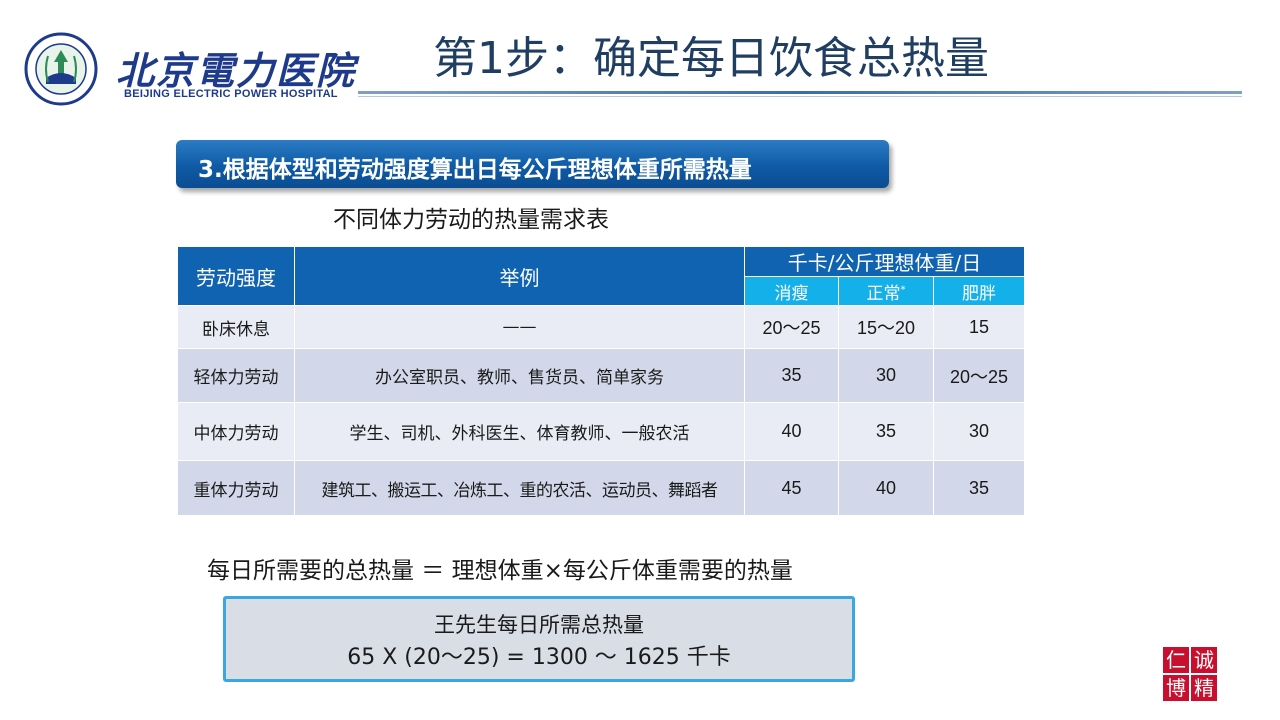 This screenshot has width=1280, height=720. What do you see at coordinates (471, 220) in the screenshot?
I see `table-caption: 不同体力劳动的热量需求表` at bounding box center [471, 220].